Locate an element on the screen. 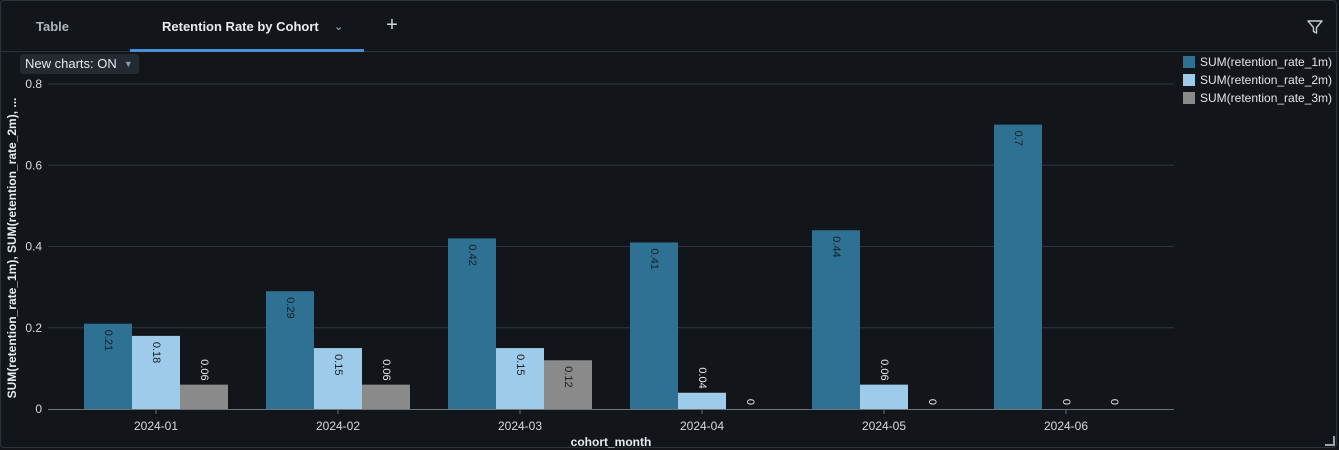 The height and width of the screenshot is (450, 1339). x-tick-label: 2024-01 is located at coordinates (156, 426).